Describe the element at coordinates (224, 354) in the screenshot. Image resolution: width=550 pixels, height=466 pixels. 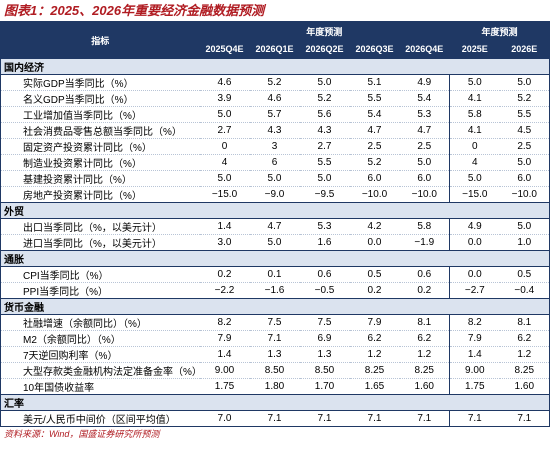
I see `value-cell: 1.4` at that location.